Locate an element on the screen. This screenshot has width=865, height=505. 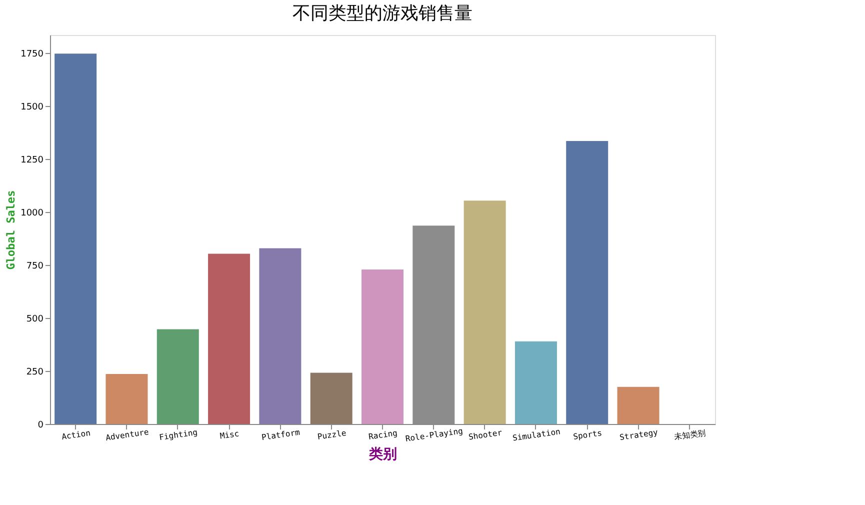
x-tick-label: Action is located at coordinates (76, 435).